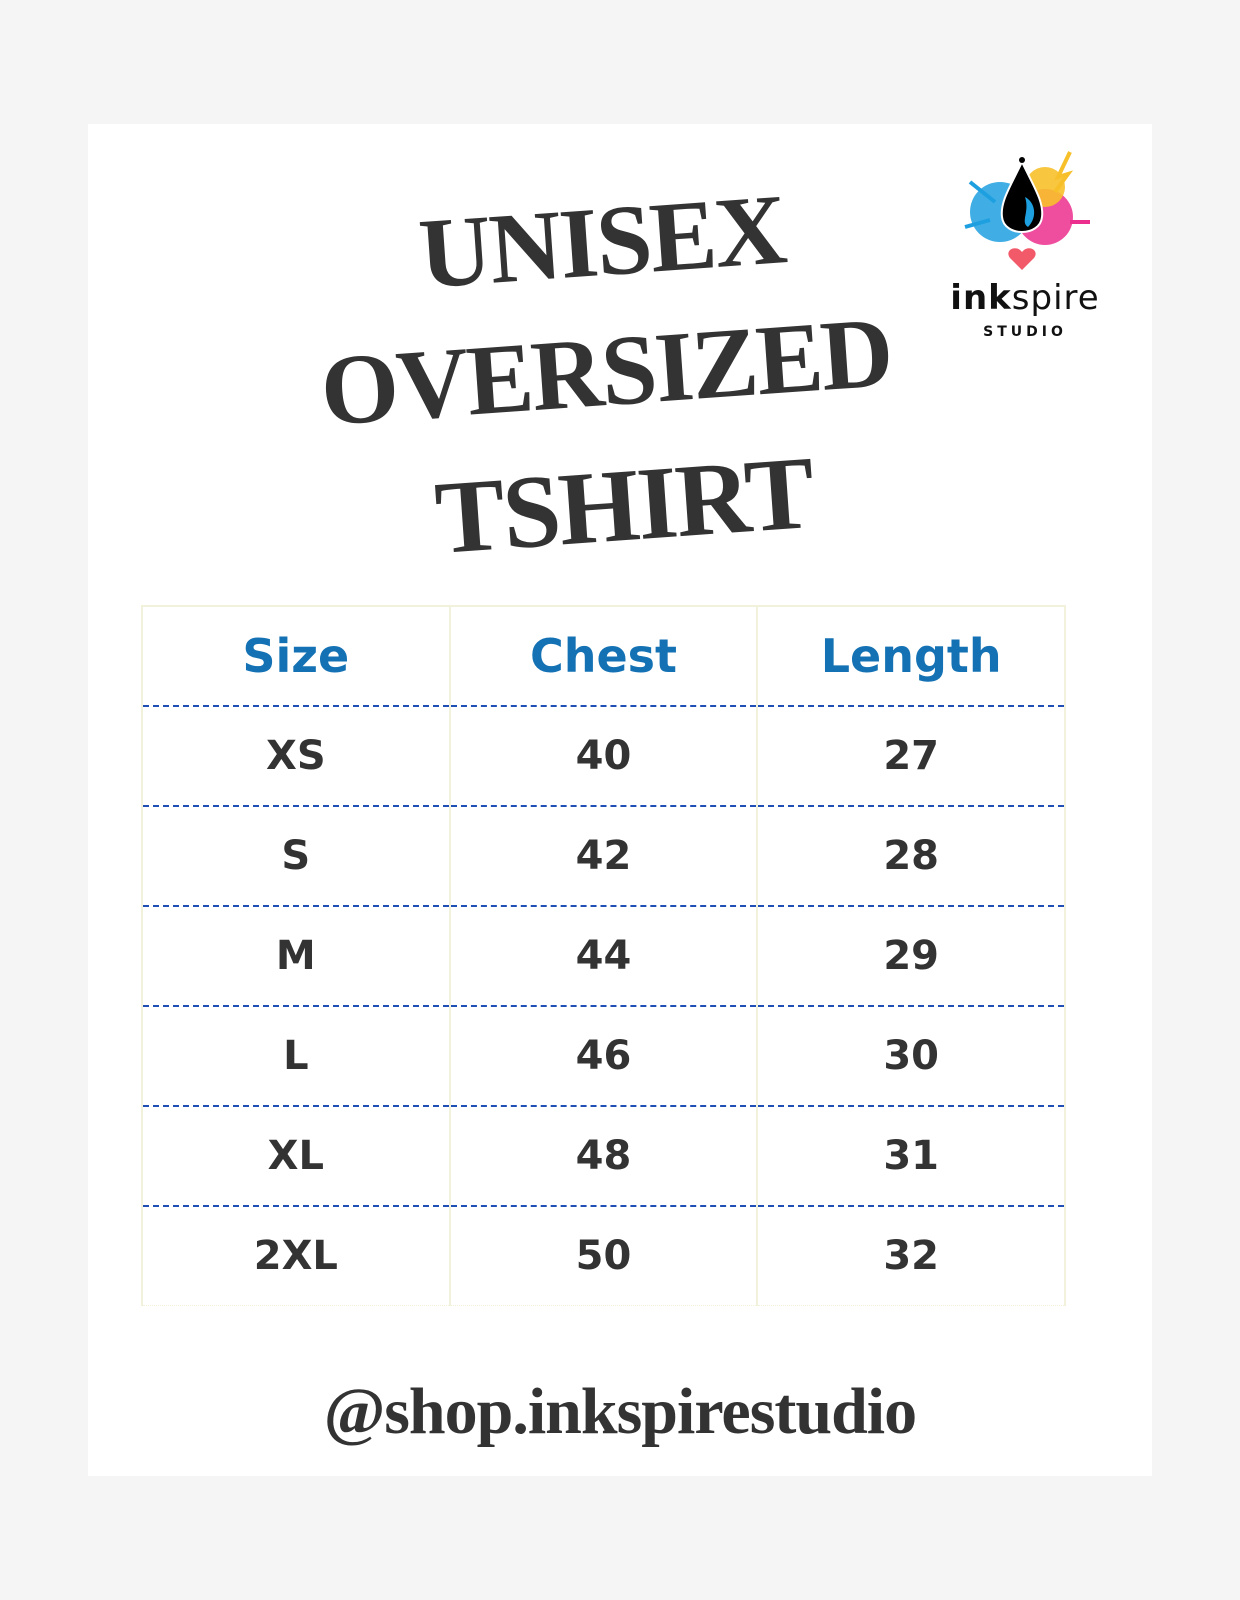  What do you see at coordinates (1027, 210) in the screenshot?
I see `ink-splash-icon` at bounding box center [1027, 210].